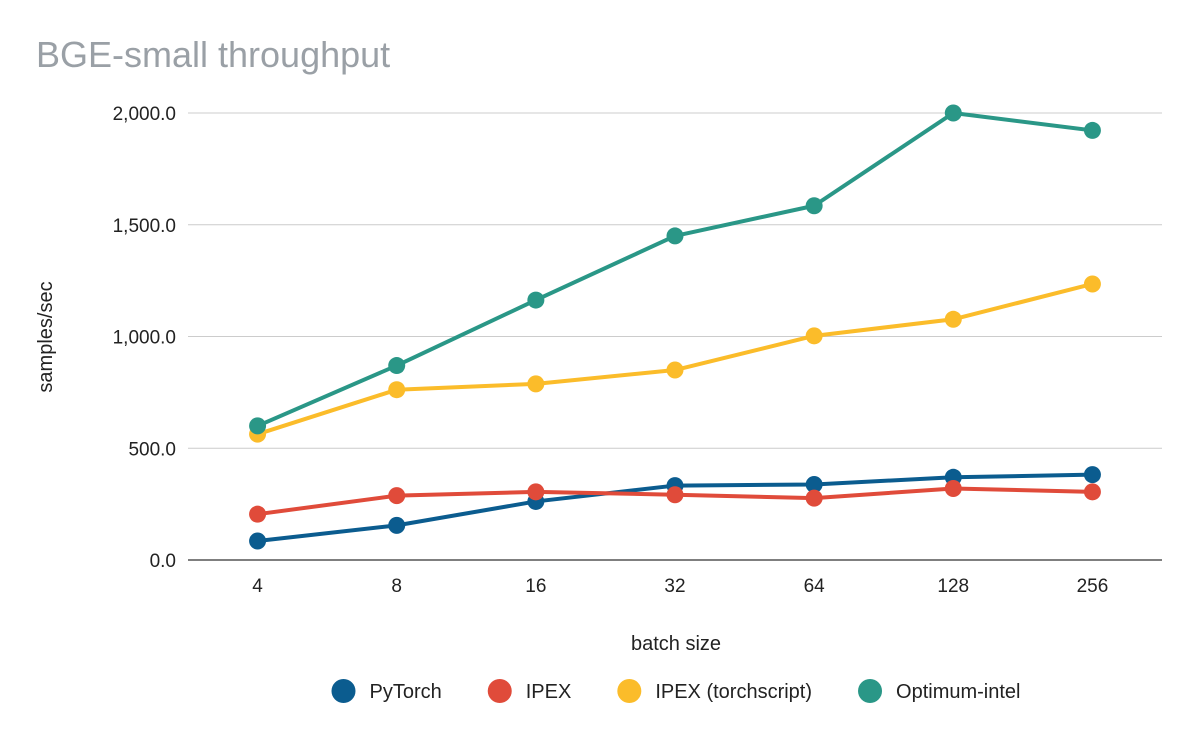 Image resolution: width=1200 pixels, height=742 pixels. What do you see at coordinates (674, 586) in the screenshot?
I see `x-tick-label: 32` at bounding box center [674, 586].